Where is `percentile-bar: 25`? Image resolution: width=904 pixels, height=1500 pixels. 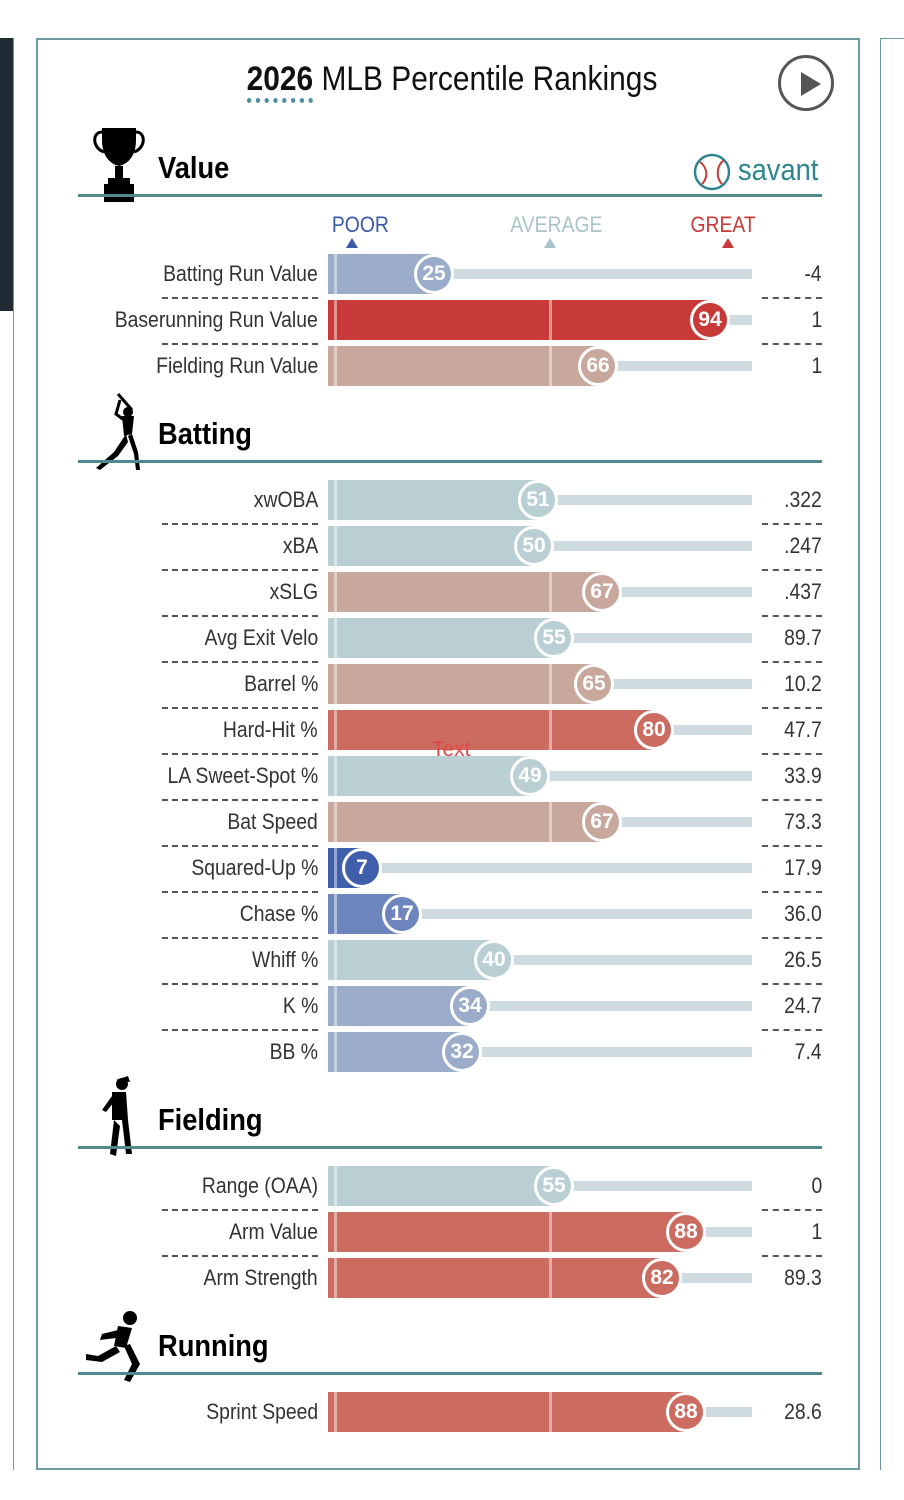
percentile-bar: 25 is located at coordinates (540, 274).